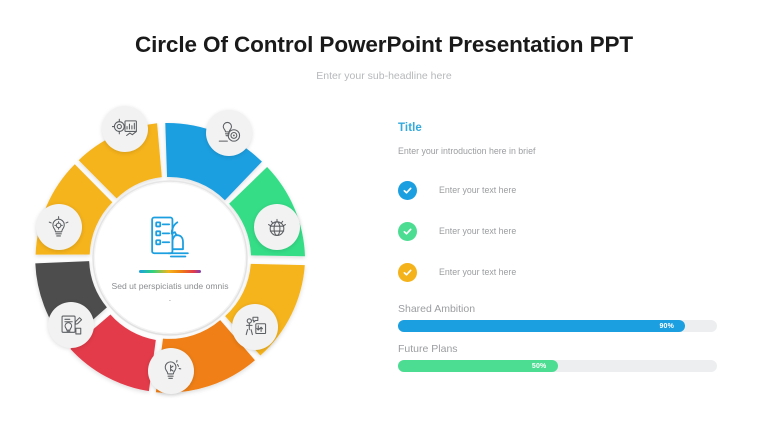 Image resolution: width=768 pixels, height=432 pixels. I want to click on progress-label: Future Plans, so click(428, 349).